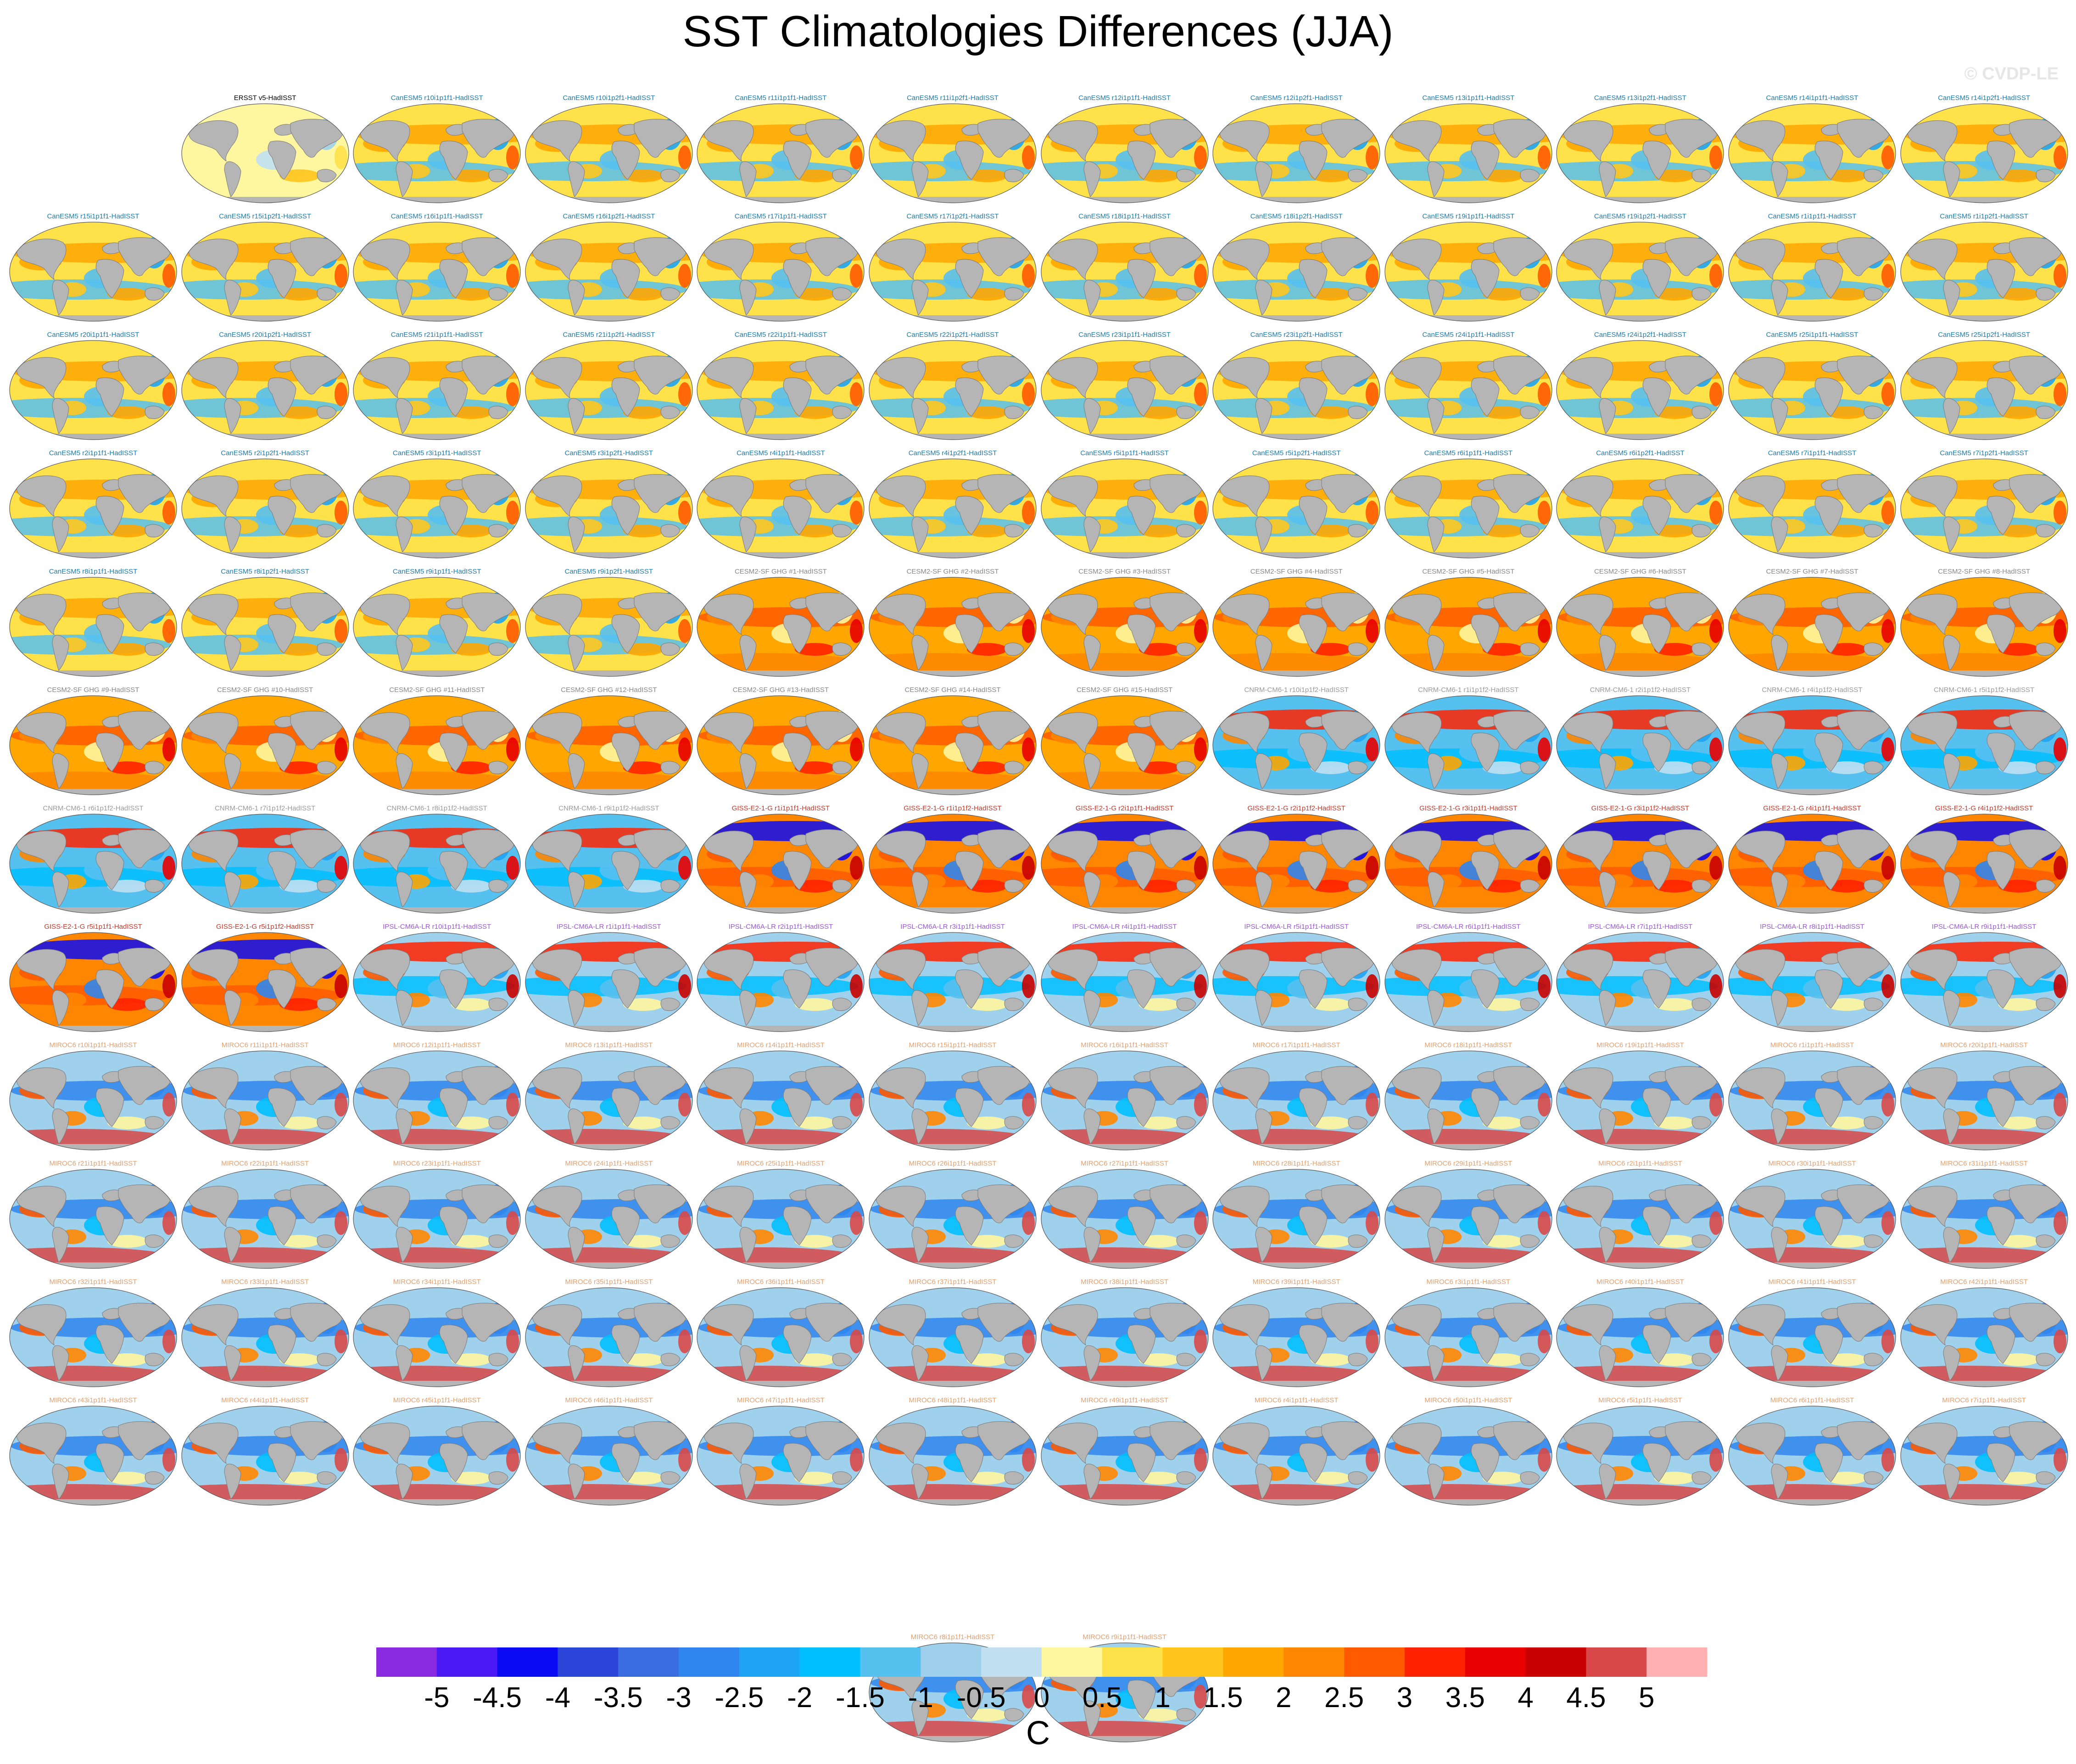  Describe the element at coordinates (265, 1451) in the screenshot. I see `map-panel: MIROC6 r44i1p1f1-HadISST` at that location.